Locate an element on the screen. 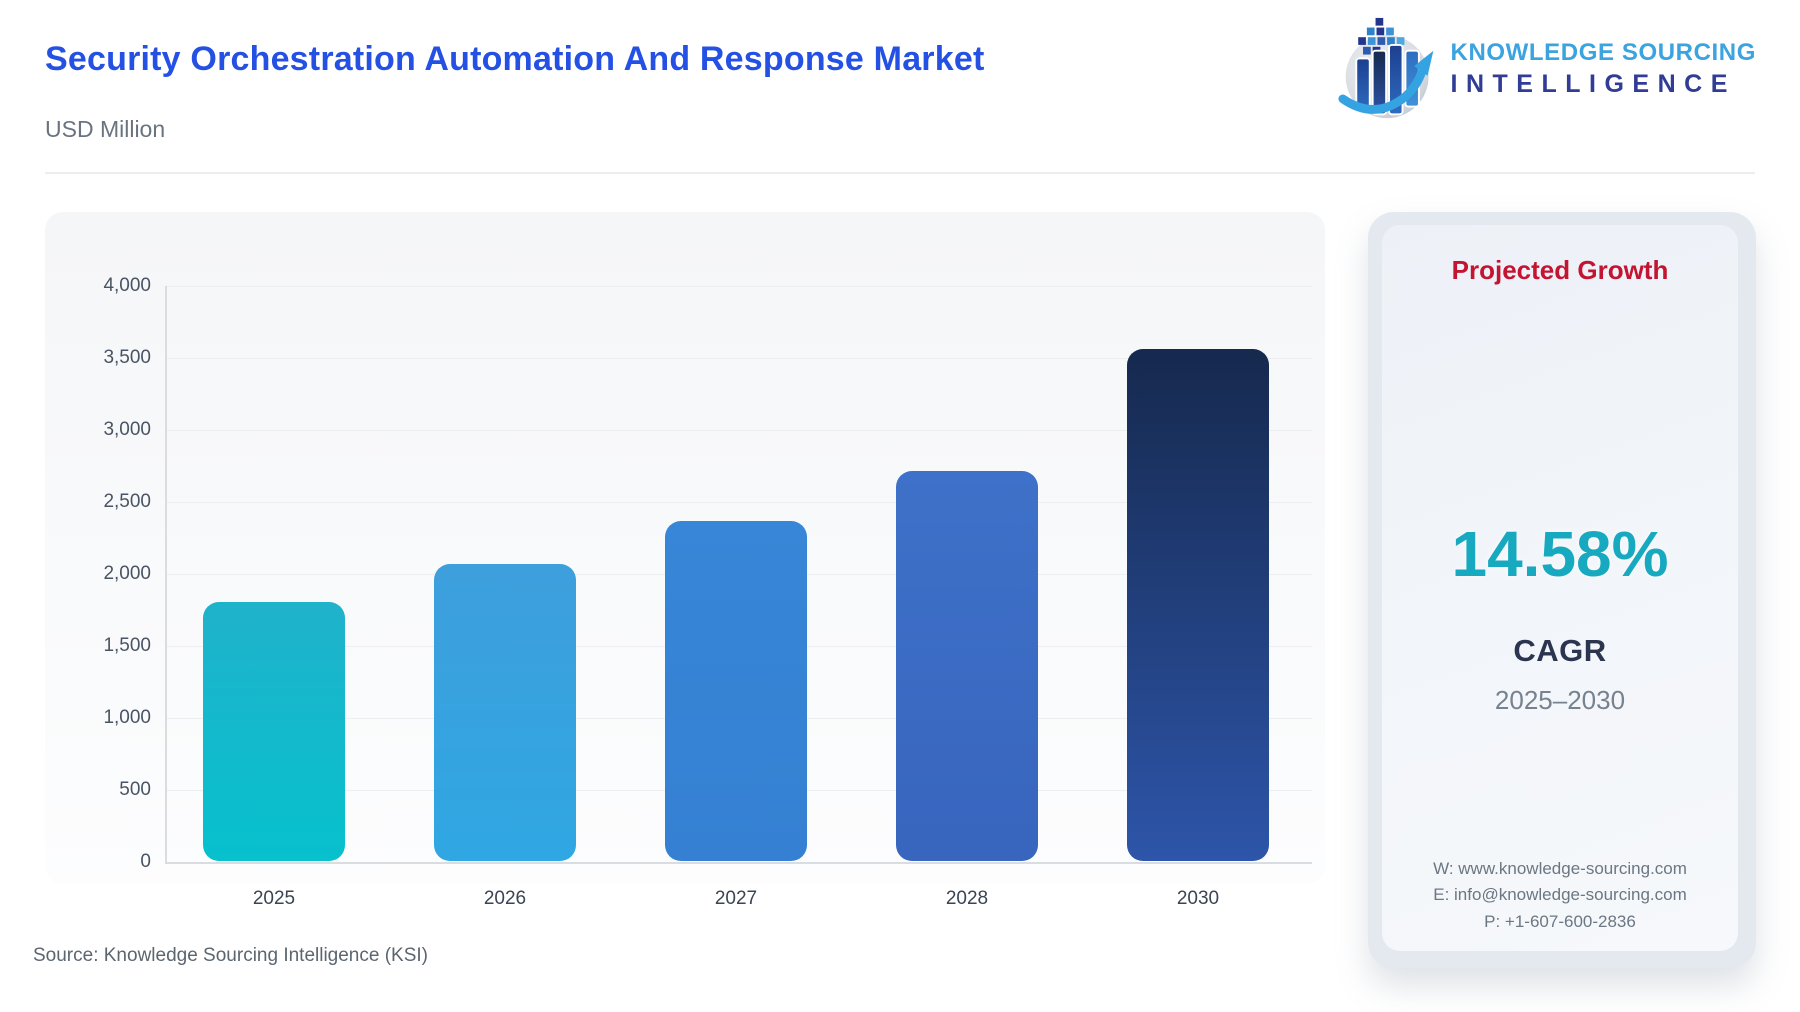 This screenshot has height=1012, width=1800. y-axis-tick-label: 500 is located at coordinates (135, 789).